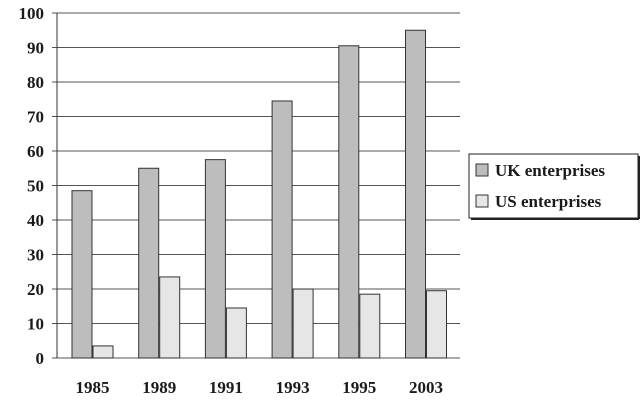 This screenshot has width=641, height=403. I want to click on bar-us-enterprises-1995, so click(370, 326).